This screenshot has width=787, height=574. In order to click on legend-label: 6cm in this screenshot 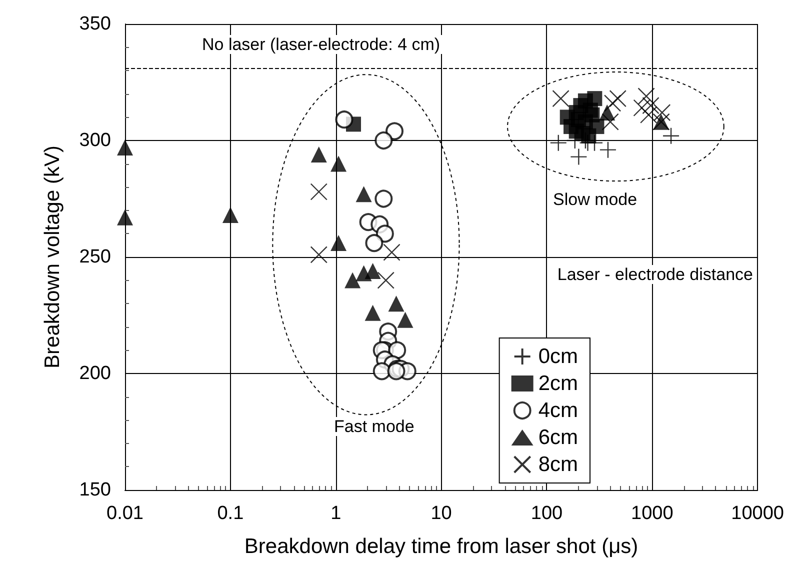, I will do `click(558, 437)`.